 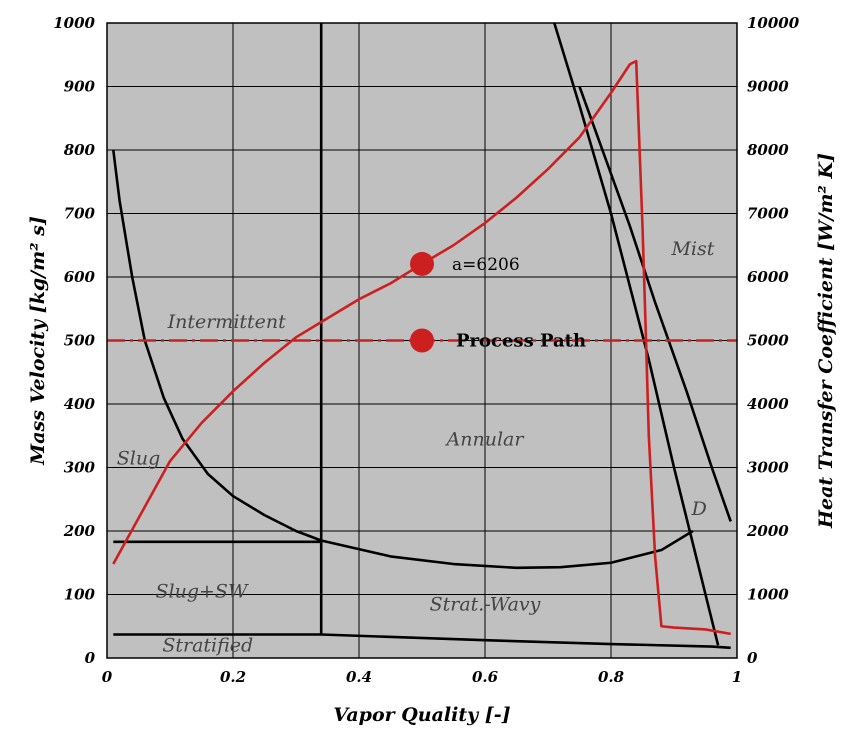 I want to click on y2-tick-label-0: 0, so click(x=752, y=658).